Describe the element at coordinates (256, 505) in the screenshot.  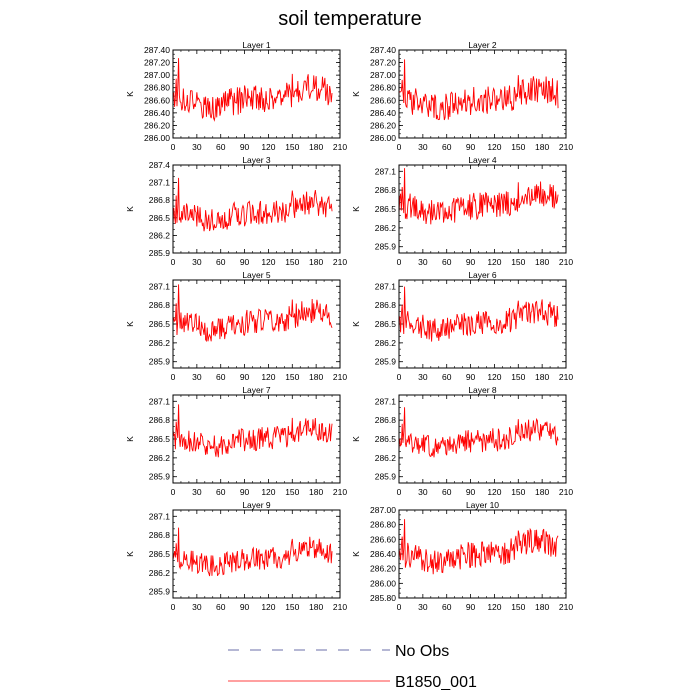
I see `panel-title: Layer 9` at that location.